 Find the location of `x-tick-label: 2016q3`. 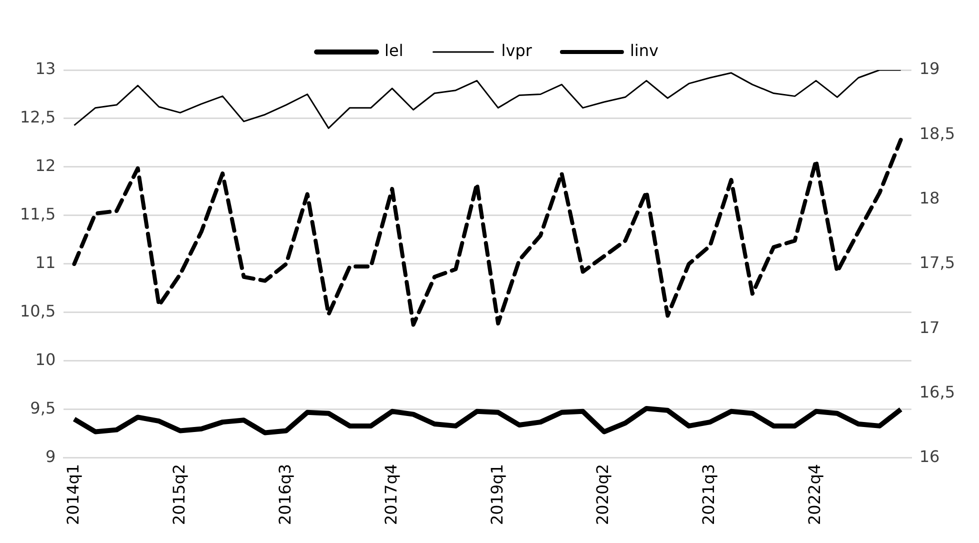

x-tick-label: 2016q3 is located at coordinates (284, 495).